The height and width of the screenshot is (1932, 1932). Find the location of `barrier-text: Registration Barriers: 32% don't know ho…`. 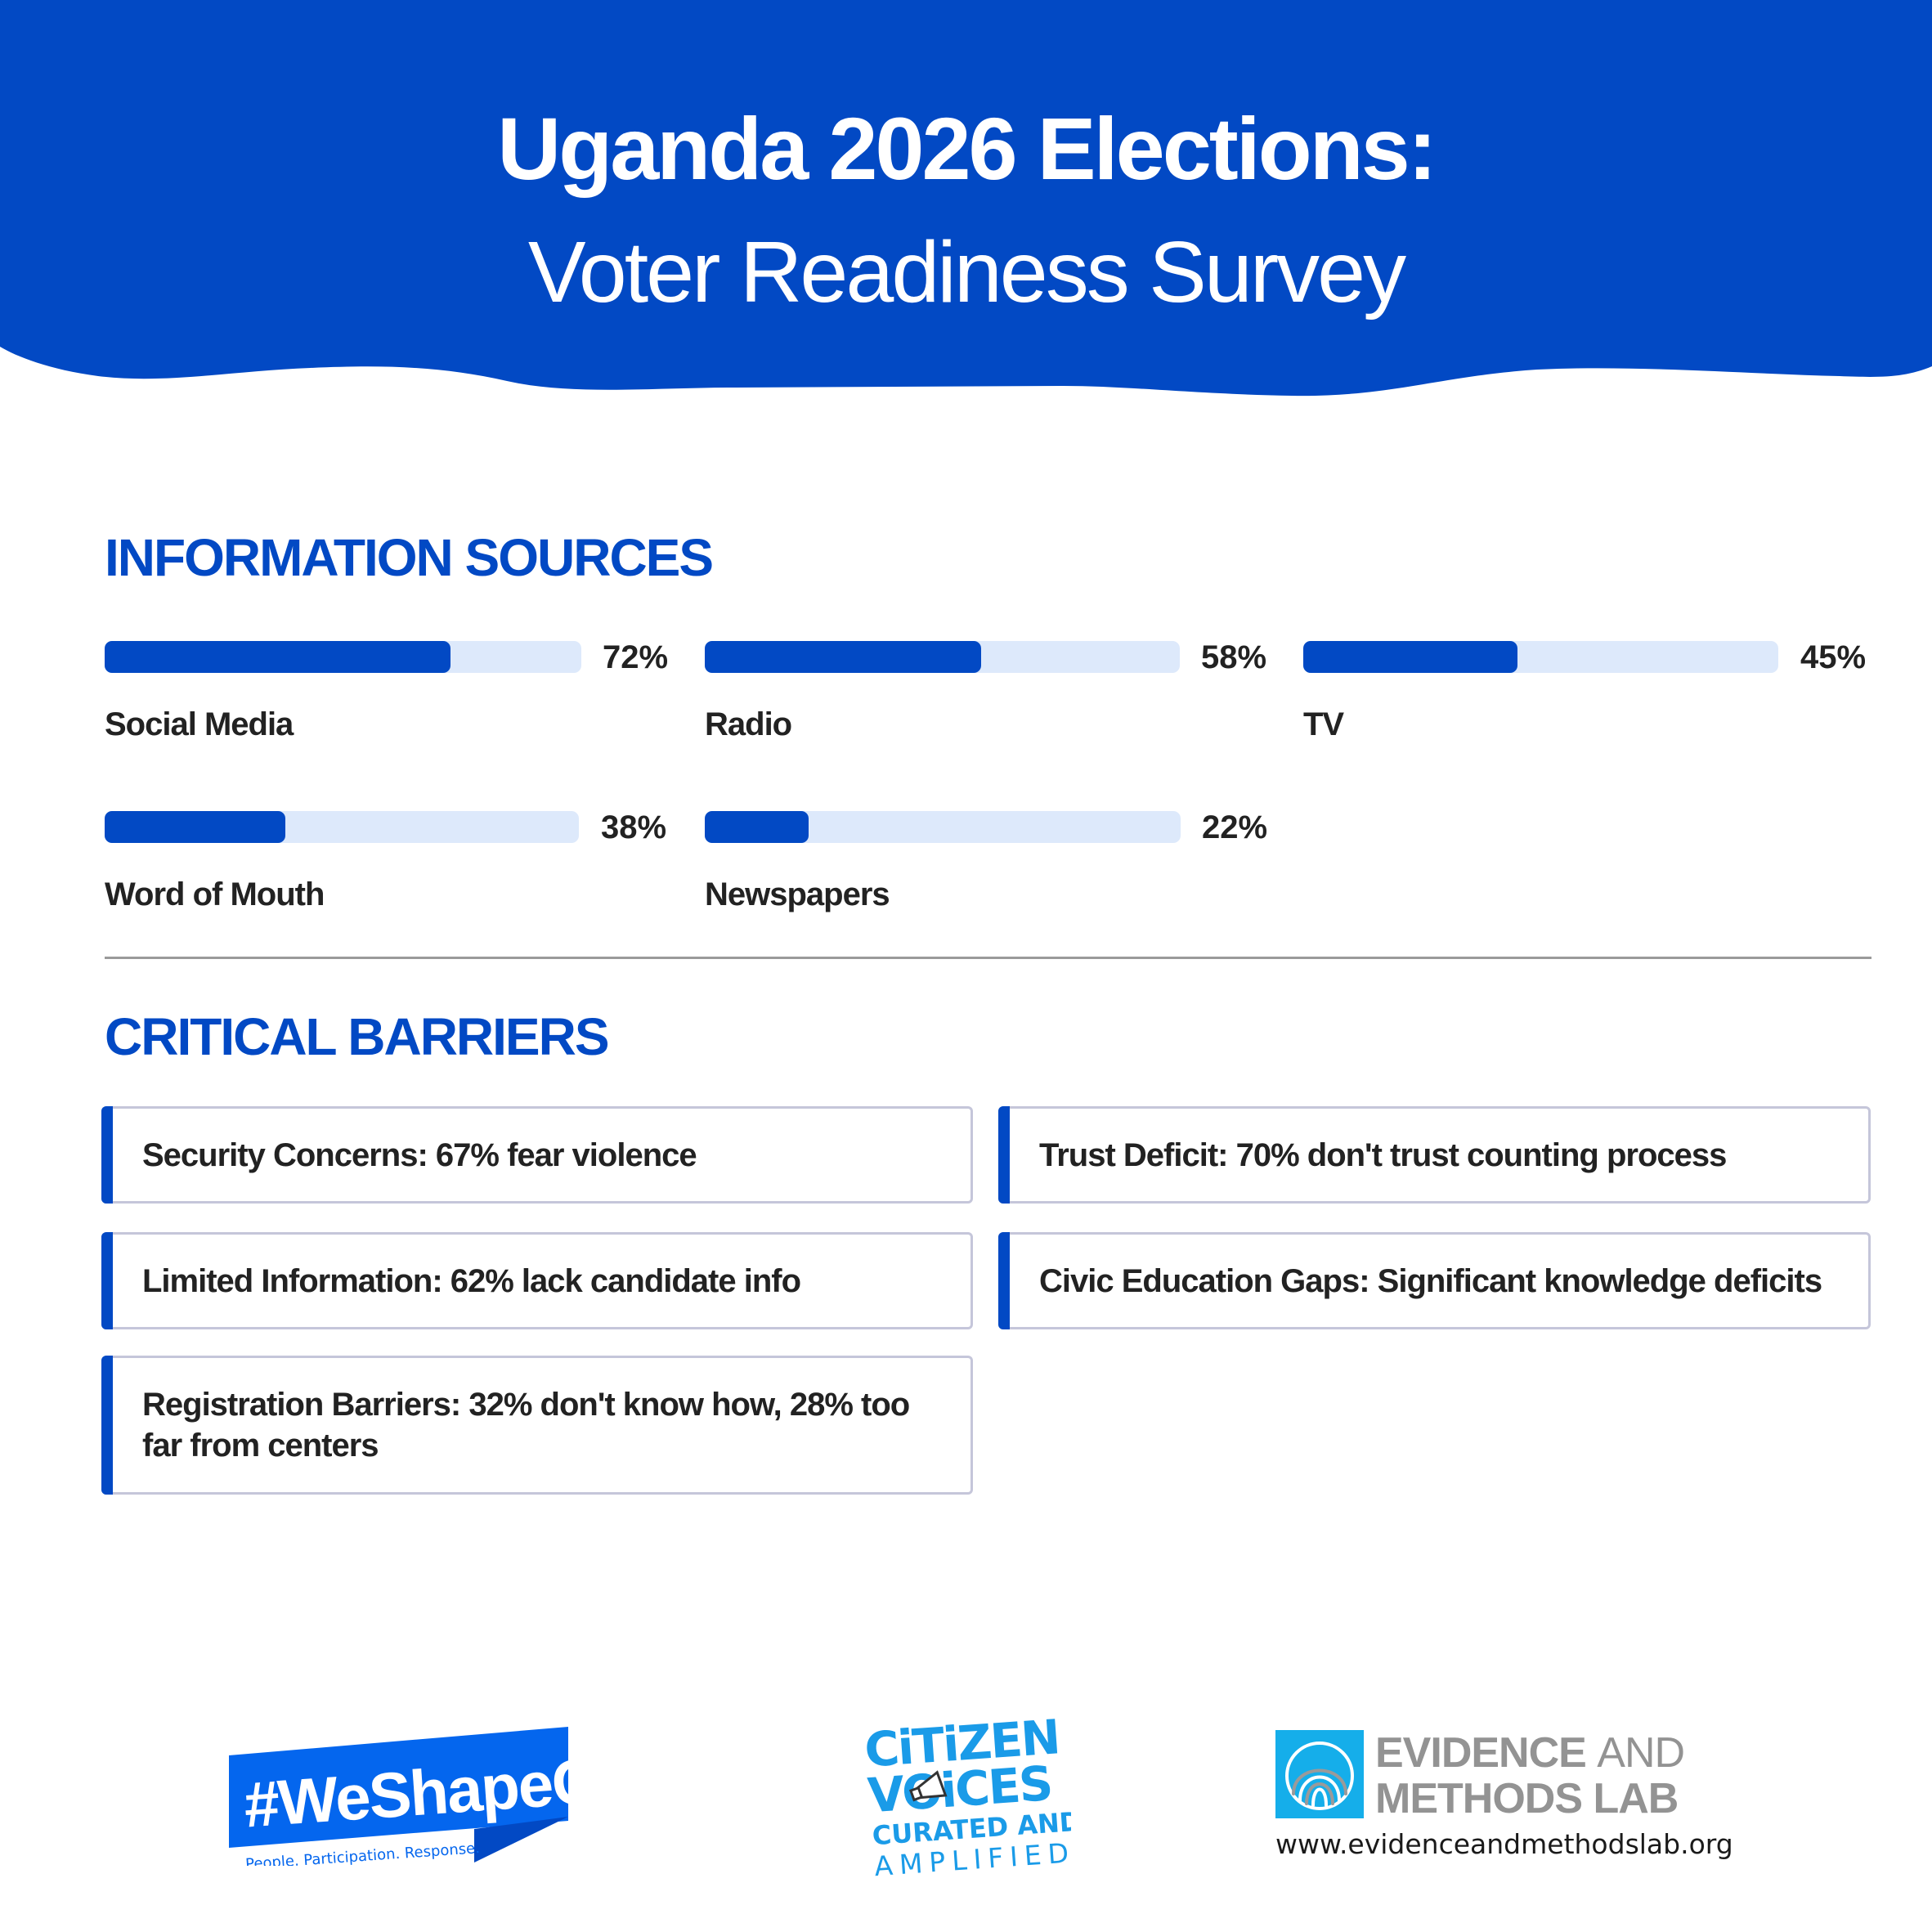

barrier-text: Registration Barriers: 32% don't know ho… is located at coordinates (526, 1425).